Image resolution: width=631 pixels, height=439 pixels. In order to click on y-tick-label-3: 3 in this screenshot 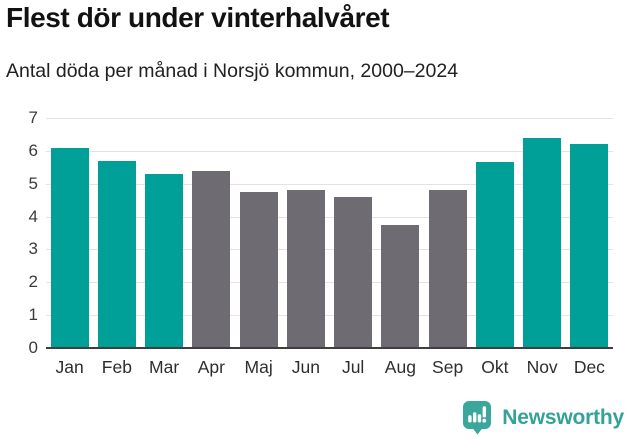, I will do `click(33, 249)`.